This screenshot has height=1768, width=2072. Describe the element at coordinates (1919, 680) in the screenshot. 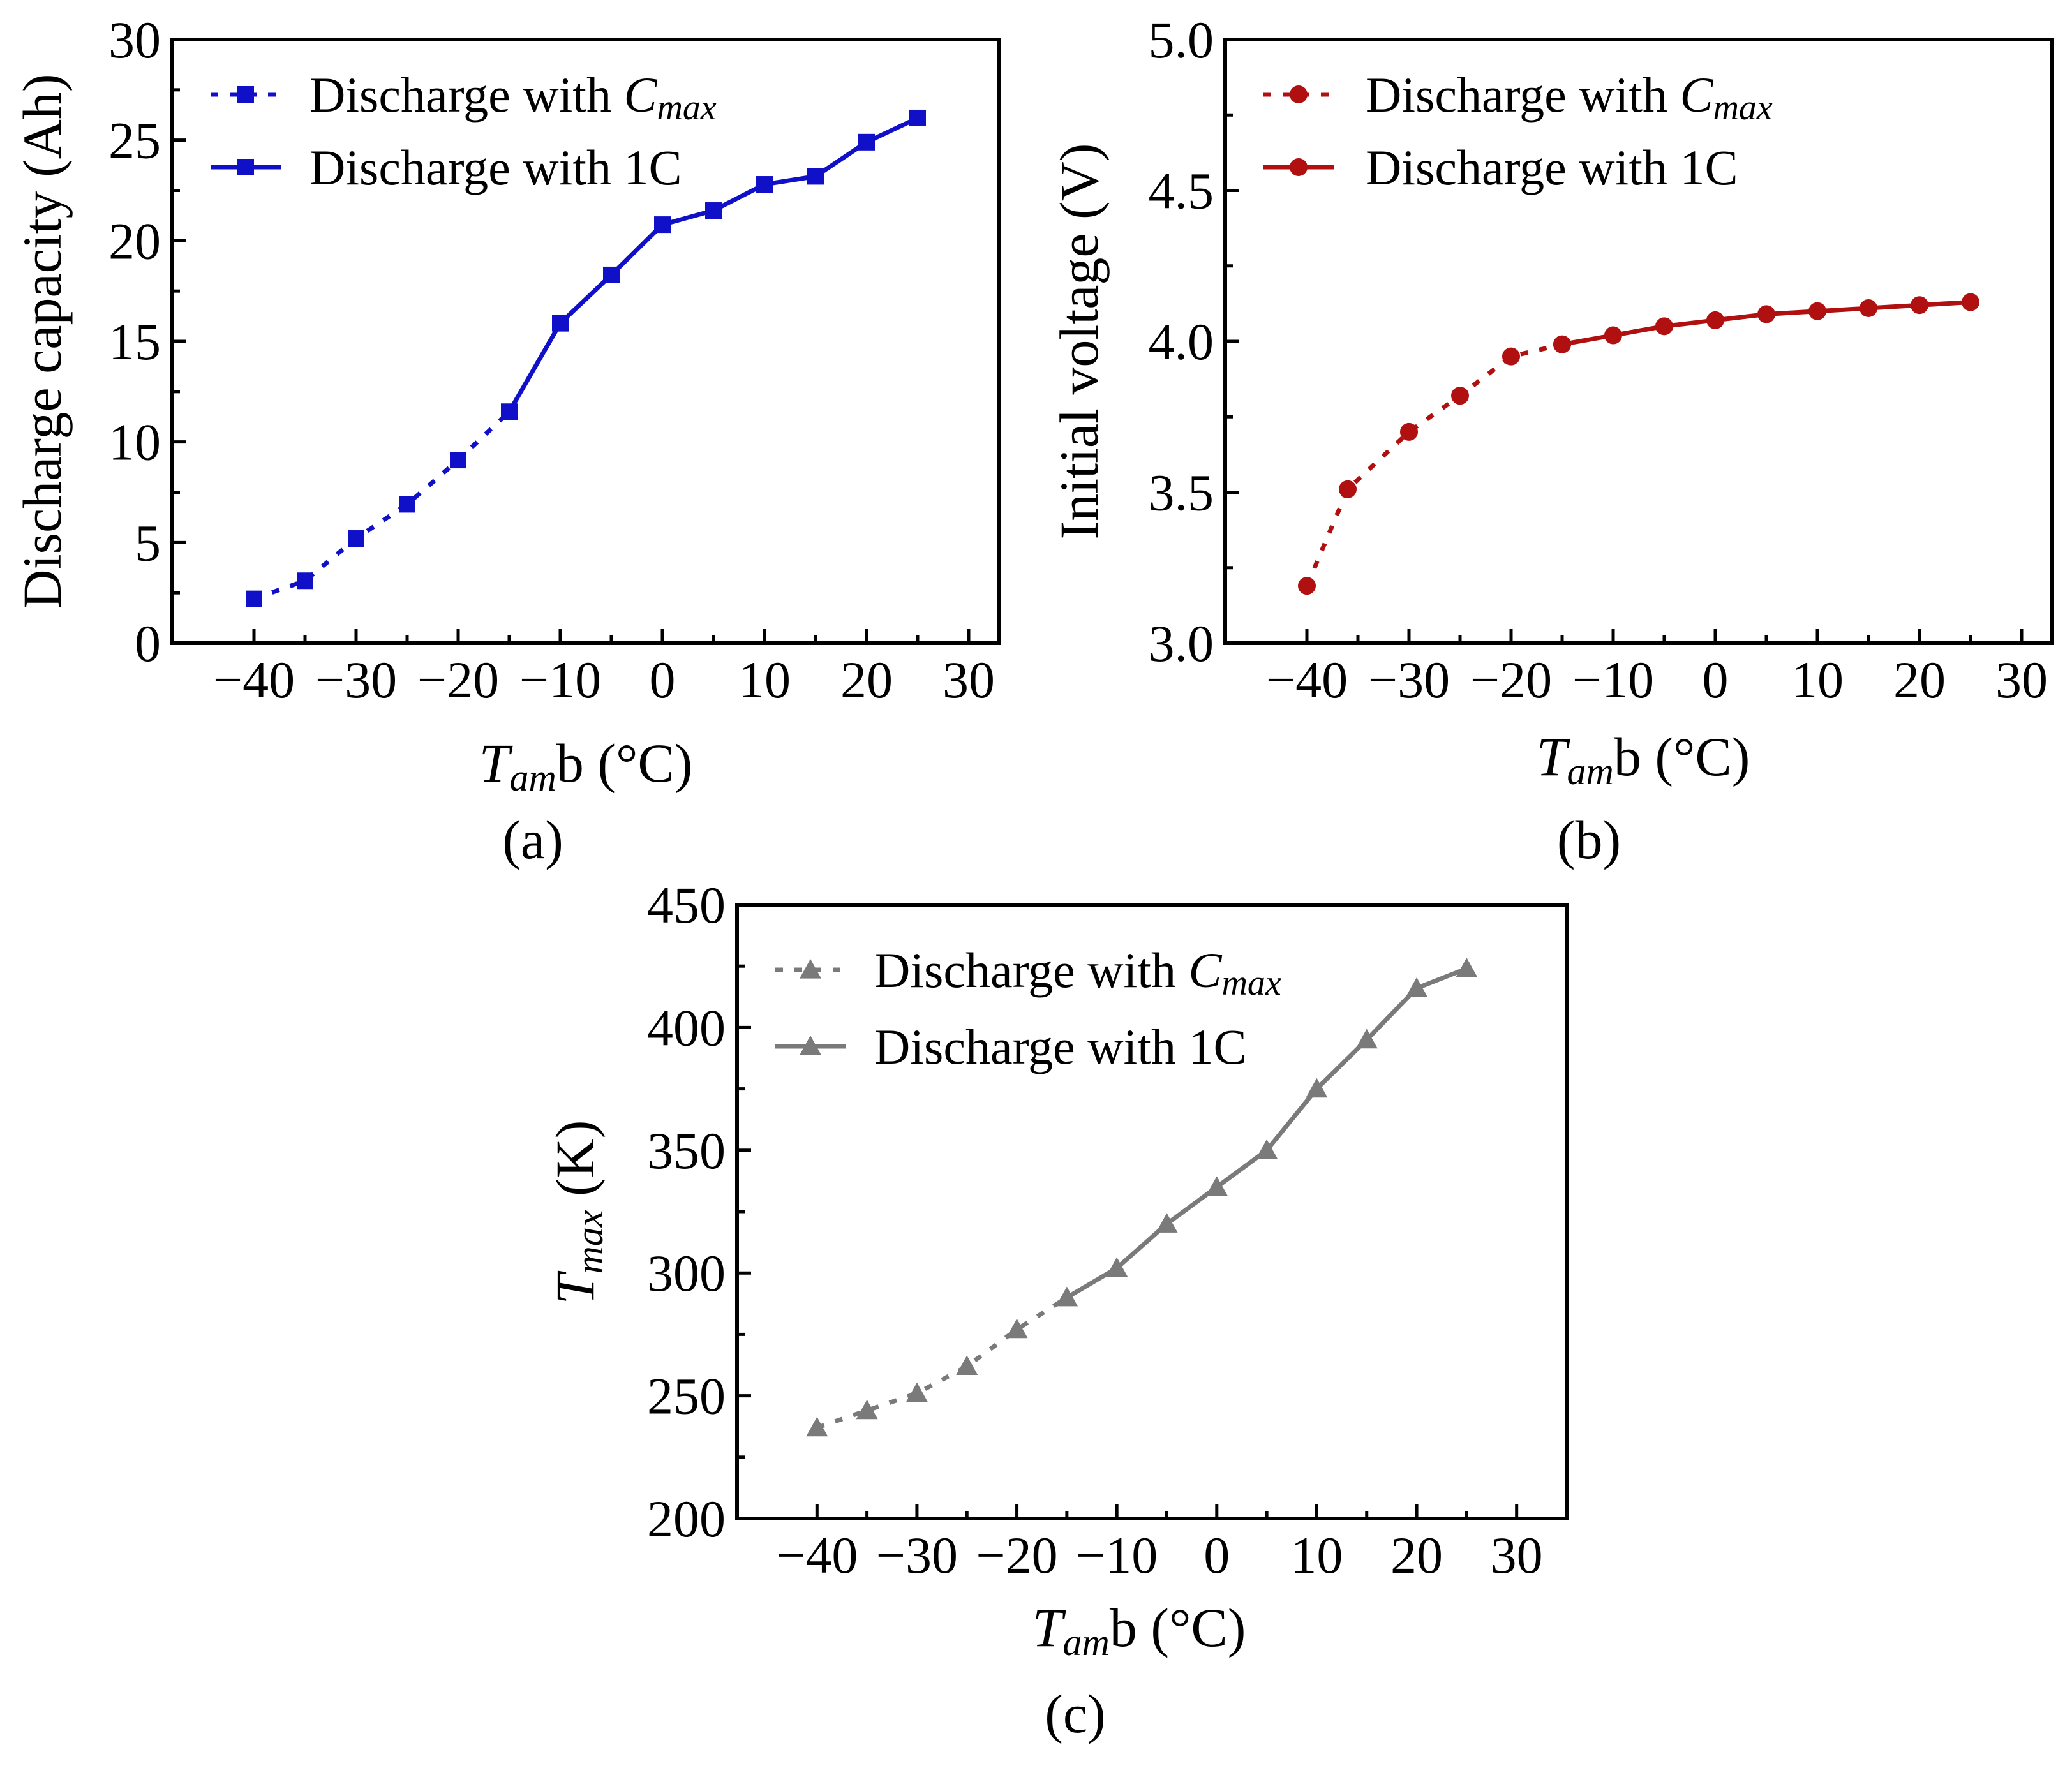

I see `panel-b-x-tick-label: 20` at that location.